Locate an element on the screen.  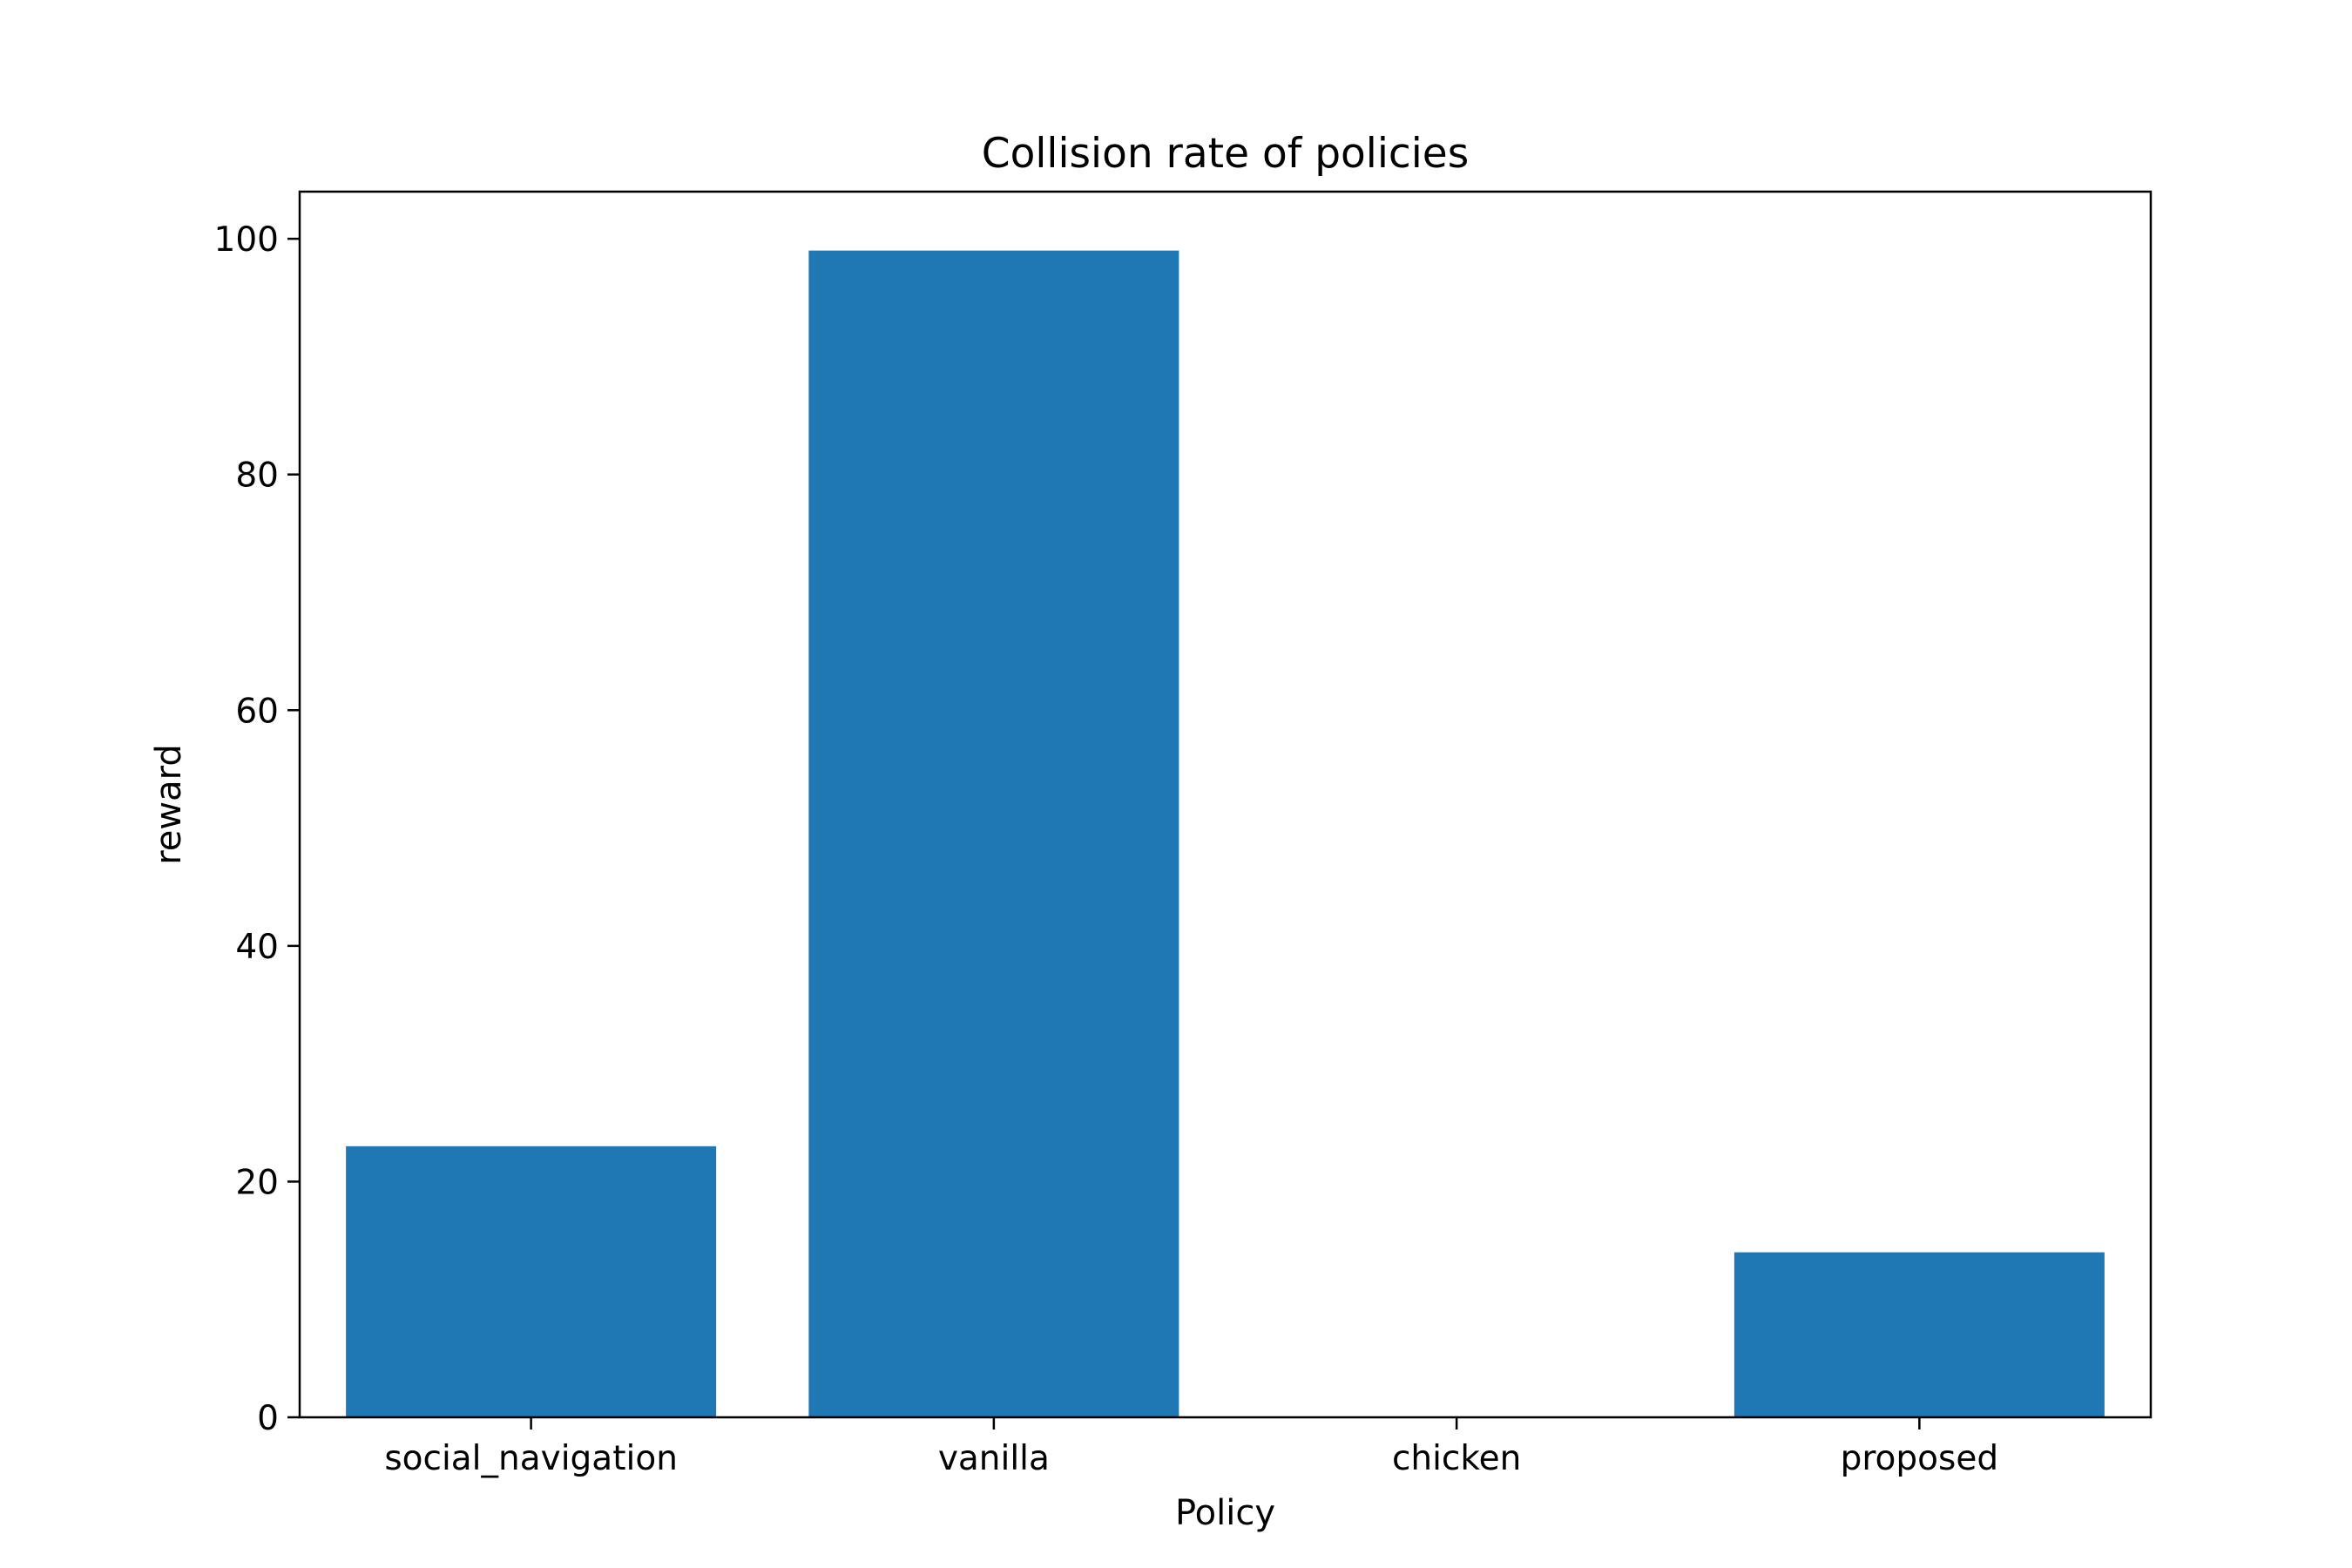
x-tick-label: social_navigation is located at coordinates (531, 1458).